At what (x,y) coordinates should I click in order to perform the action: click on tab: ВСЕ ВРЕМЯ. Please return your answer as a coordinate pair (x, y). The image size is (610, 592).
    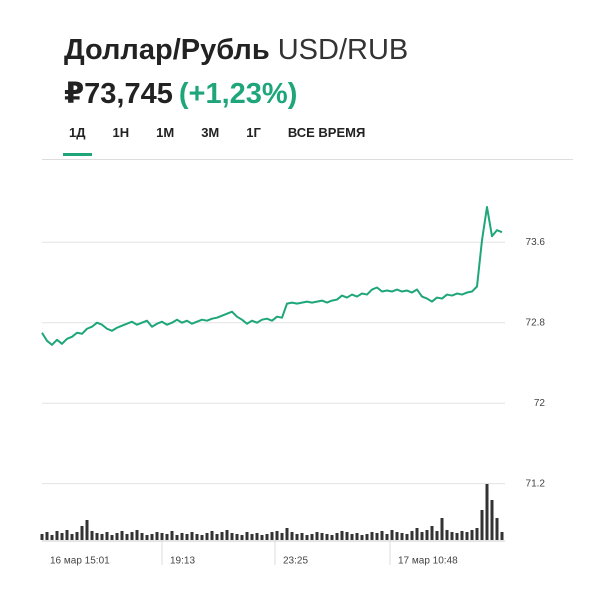
    Looking at the image, I should click on (326, 132).